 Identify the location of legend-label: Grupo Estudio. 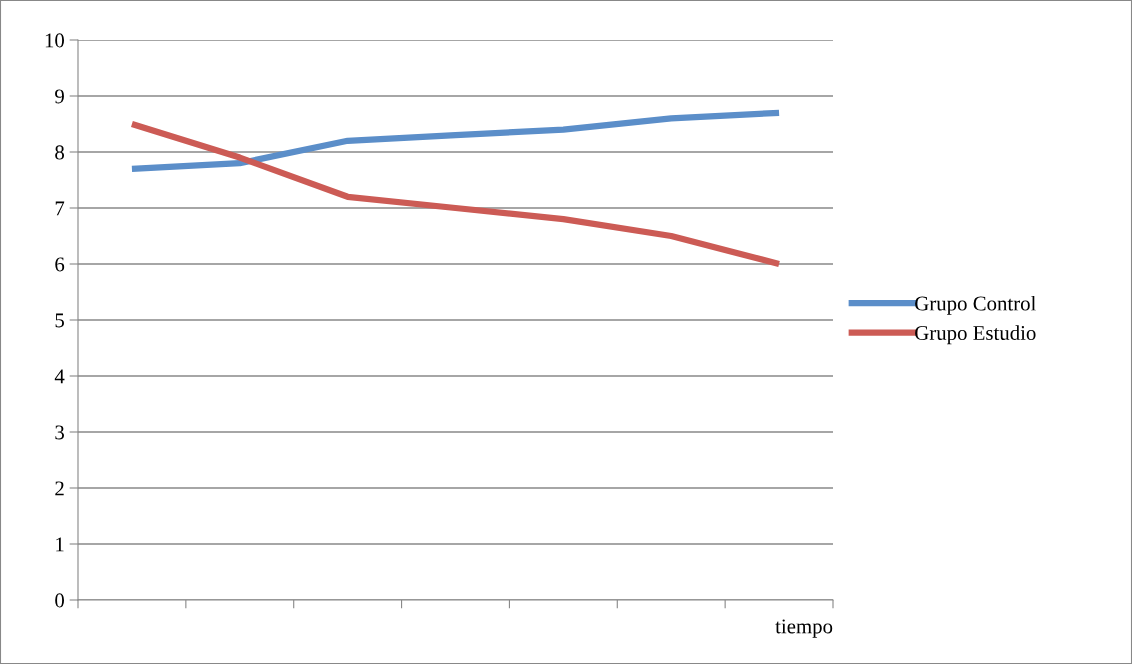
(975, 335).